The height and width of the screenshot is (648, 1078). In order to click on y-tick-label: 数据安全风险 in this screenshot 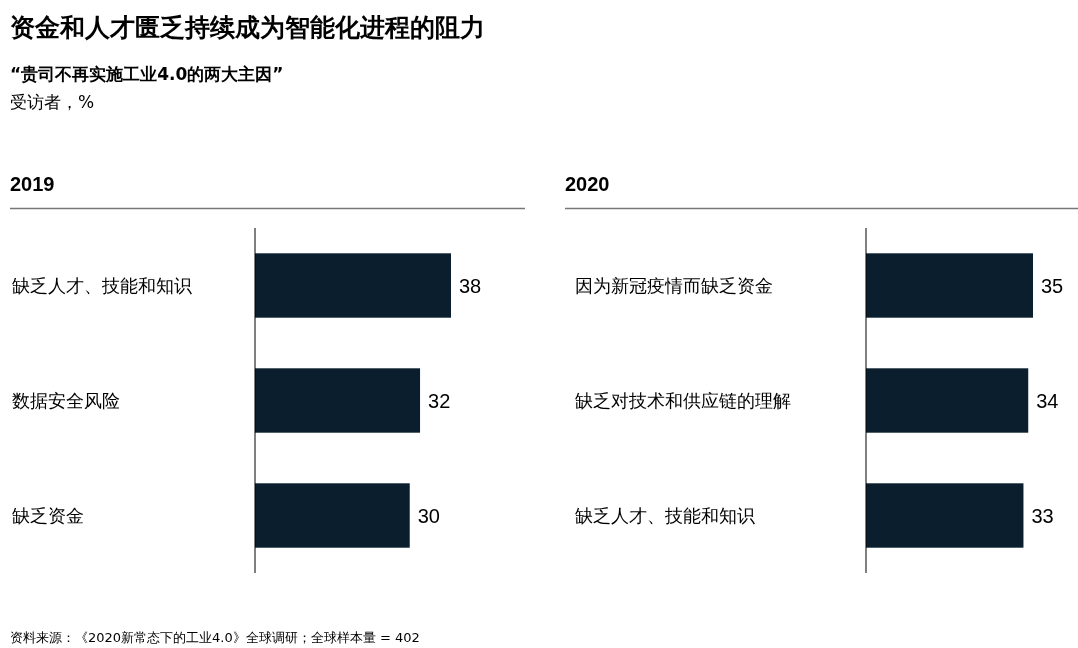, I will do `click(66, 400)`.